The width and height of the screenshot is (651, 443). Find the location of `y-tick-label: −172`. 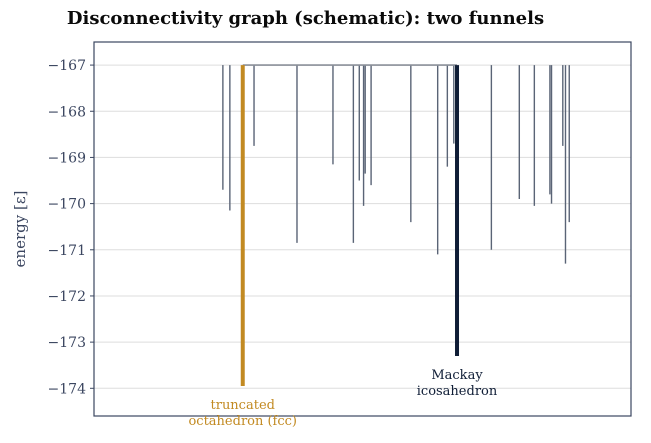

y-tick-label: −172 is located at coordinates (67, 297).